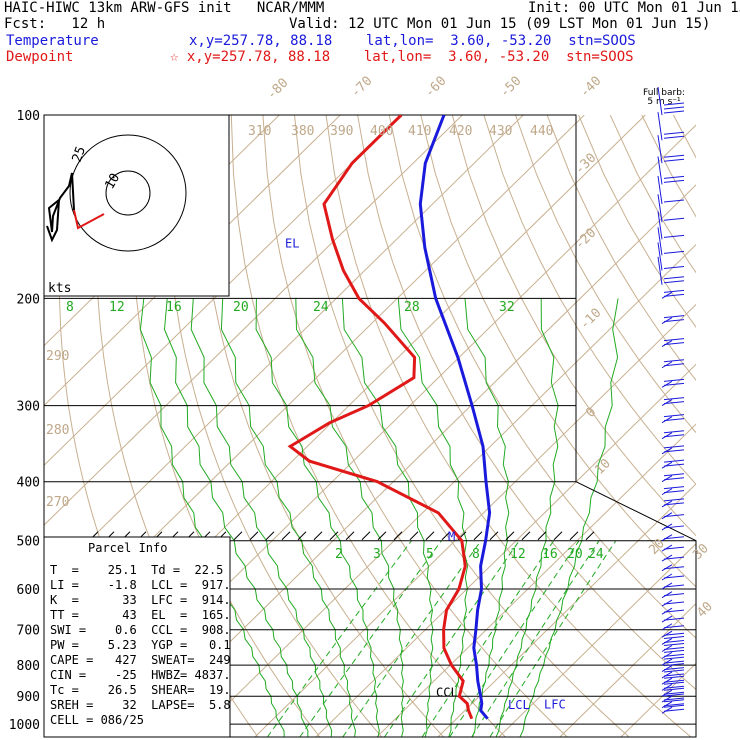  Describe the element at coordinates (361, 87) in the screenshot. I see `isotherm-label: -70` at that location.